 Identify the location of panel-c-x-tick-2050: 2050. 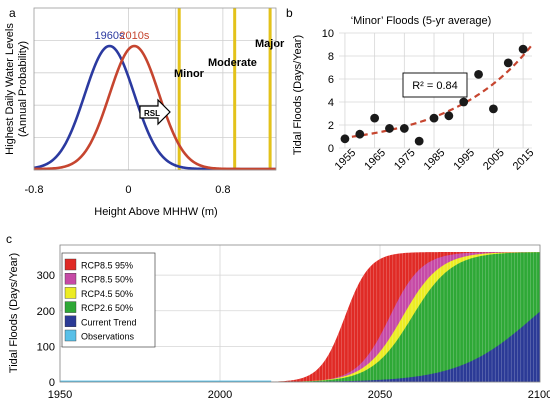
(380, 395).